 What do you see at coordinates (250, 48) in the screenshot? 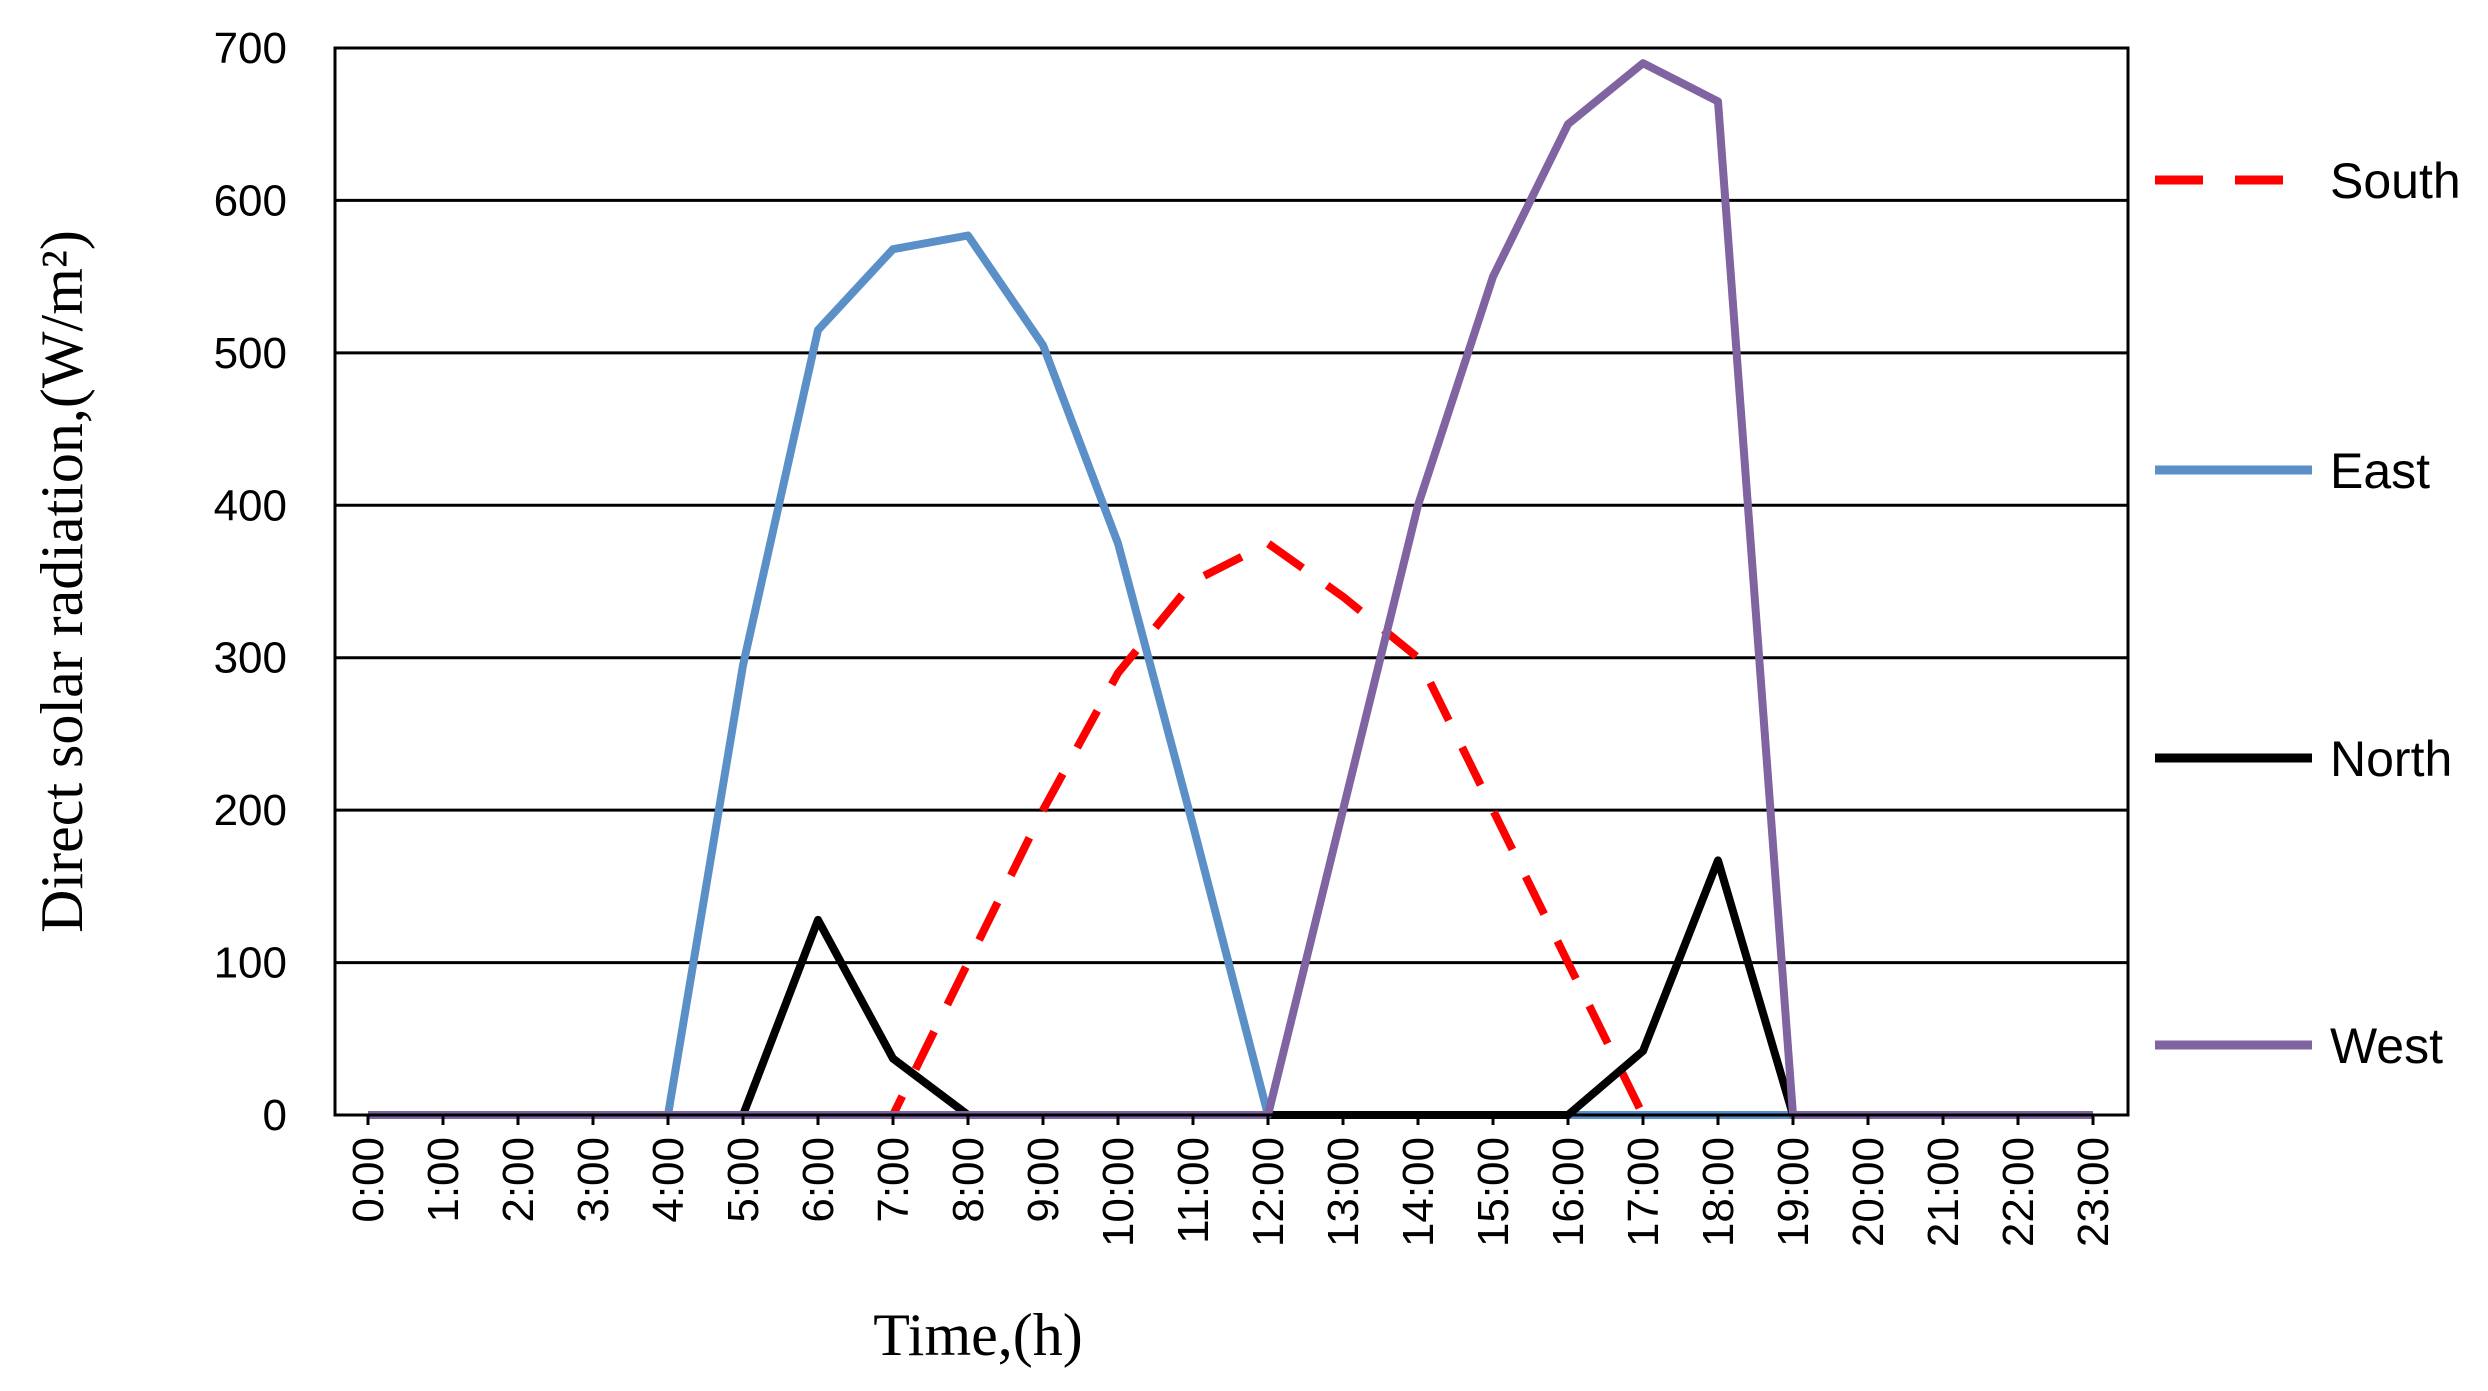
I see `y-tick-700: 700` at bounding box center [250, 48].